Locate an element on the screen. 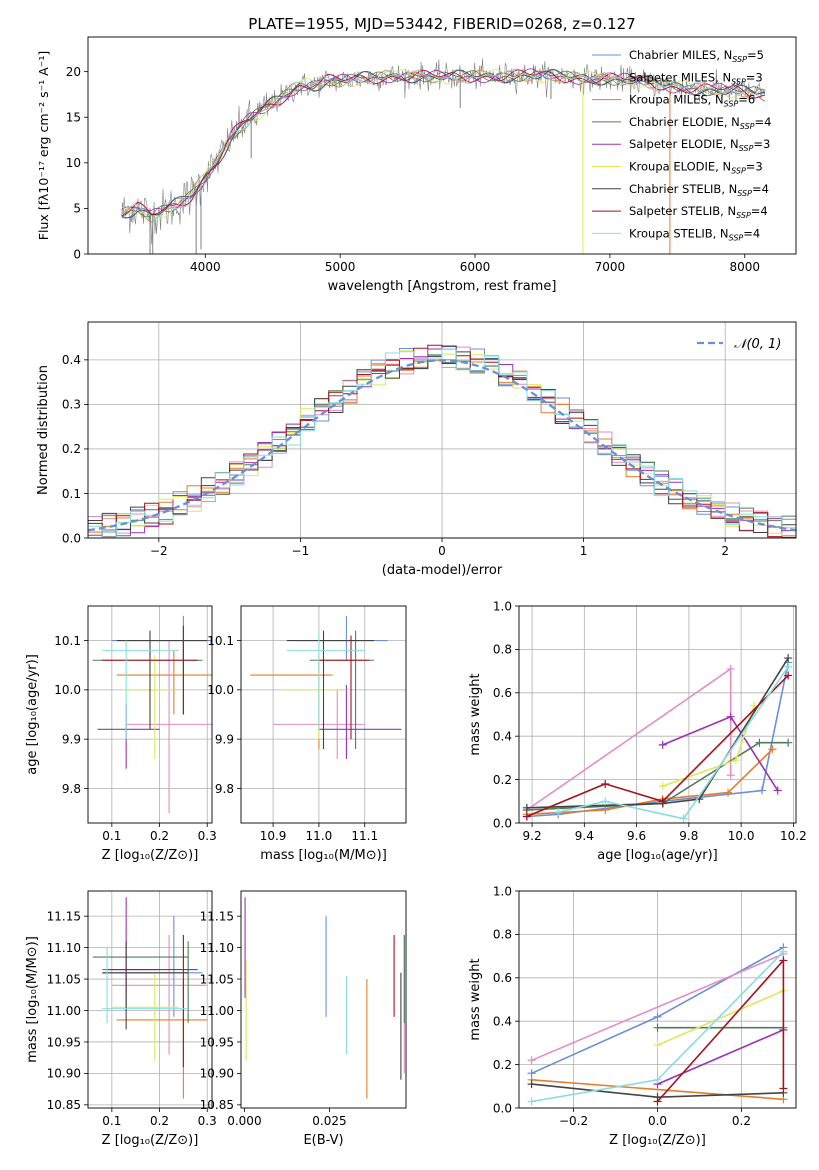  y-axis-label: Flux [fλ10⁻¹⁷ erg cm⁻² s⁻¹ A⁻¹] is located at coordinates (43, 145).